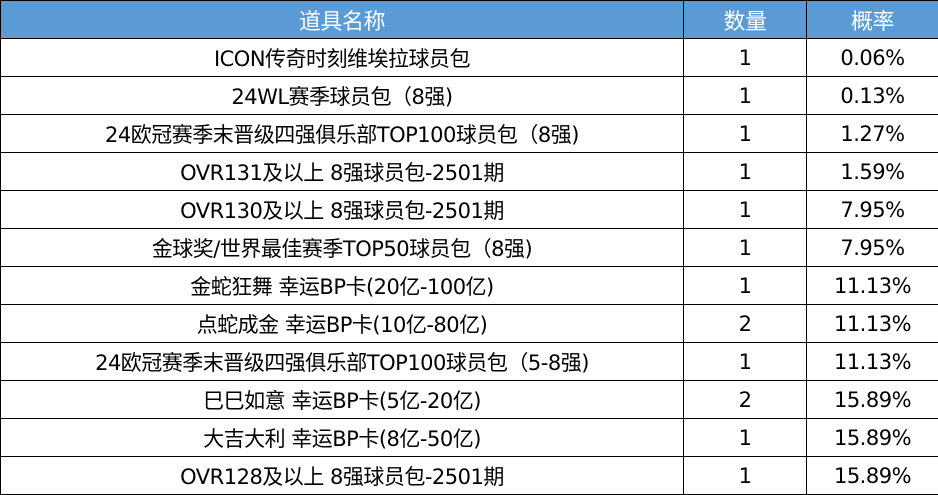  What do you see at coordinates (342, 437) in the screenshot?
I see `item-name-cell: 大吉大利 幸运BP卡(8亿-50亿)` at bounding box center [342, 437].